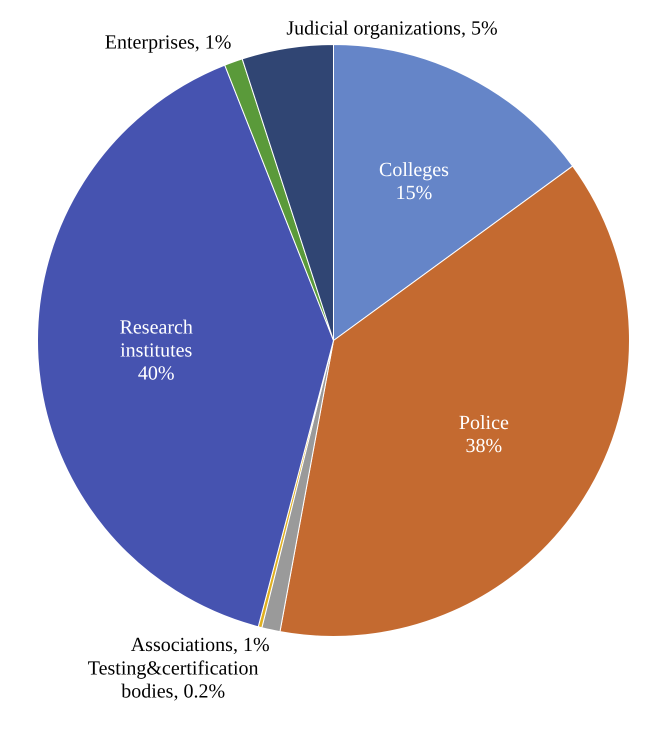  Describe the element at coordinates (173, 679) in the screenshot. I see `slice-label: Testing&certification bodies, 0.2%` at that location.